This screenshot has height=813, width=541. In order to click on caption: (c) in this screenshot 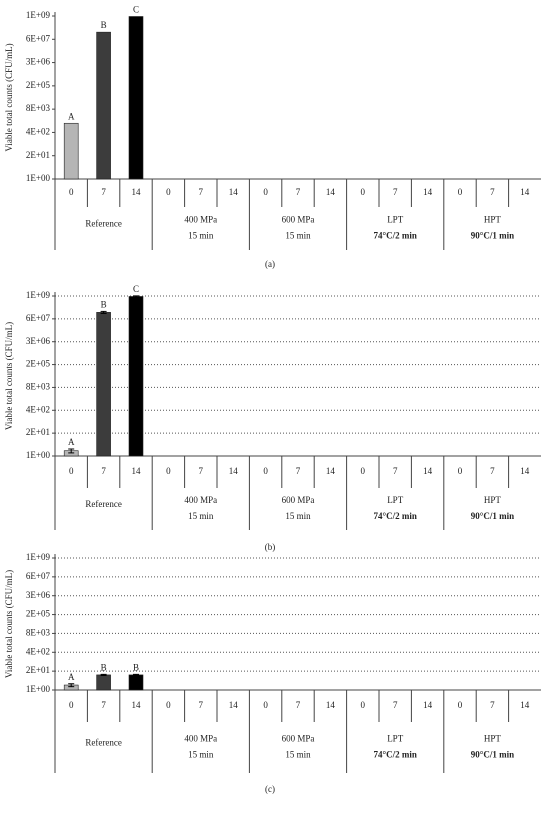, I will do `click(270, 789)`.